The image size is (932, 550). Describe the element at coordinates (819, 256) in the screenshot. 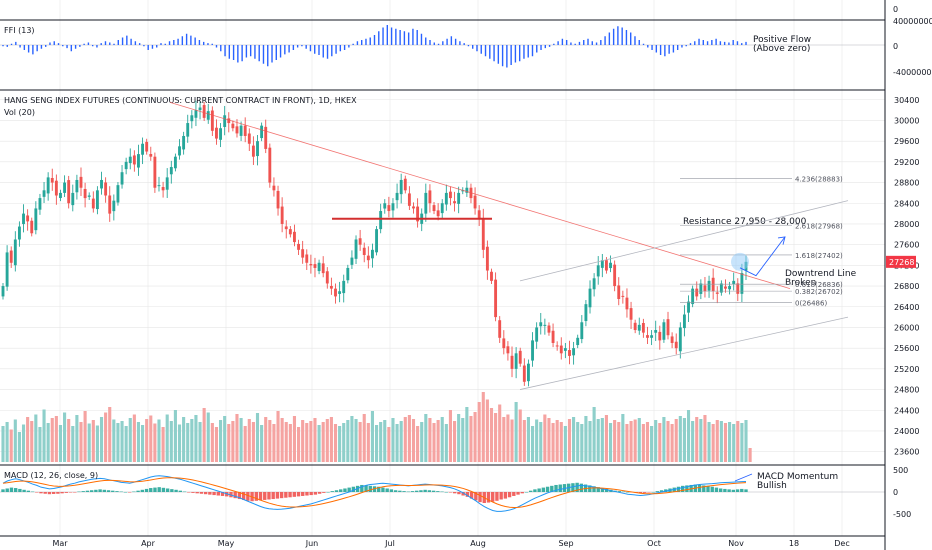

I see `fib-level-label: 1.618(27402)` at that location.